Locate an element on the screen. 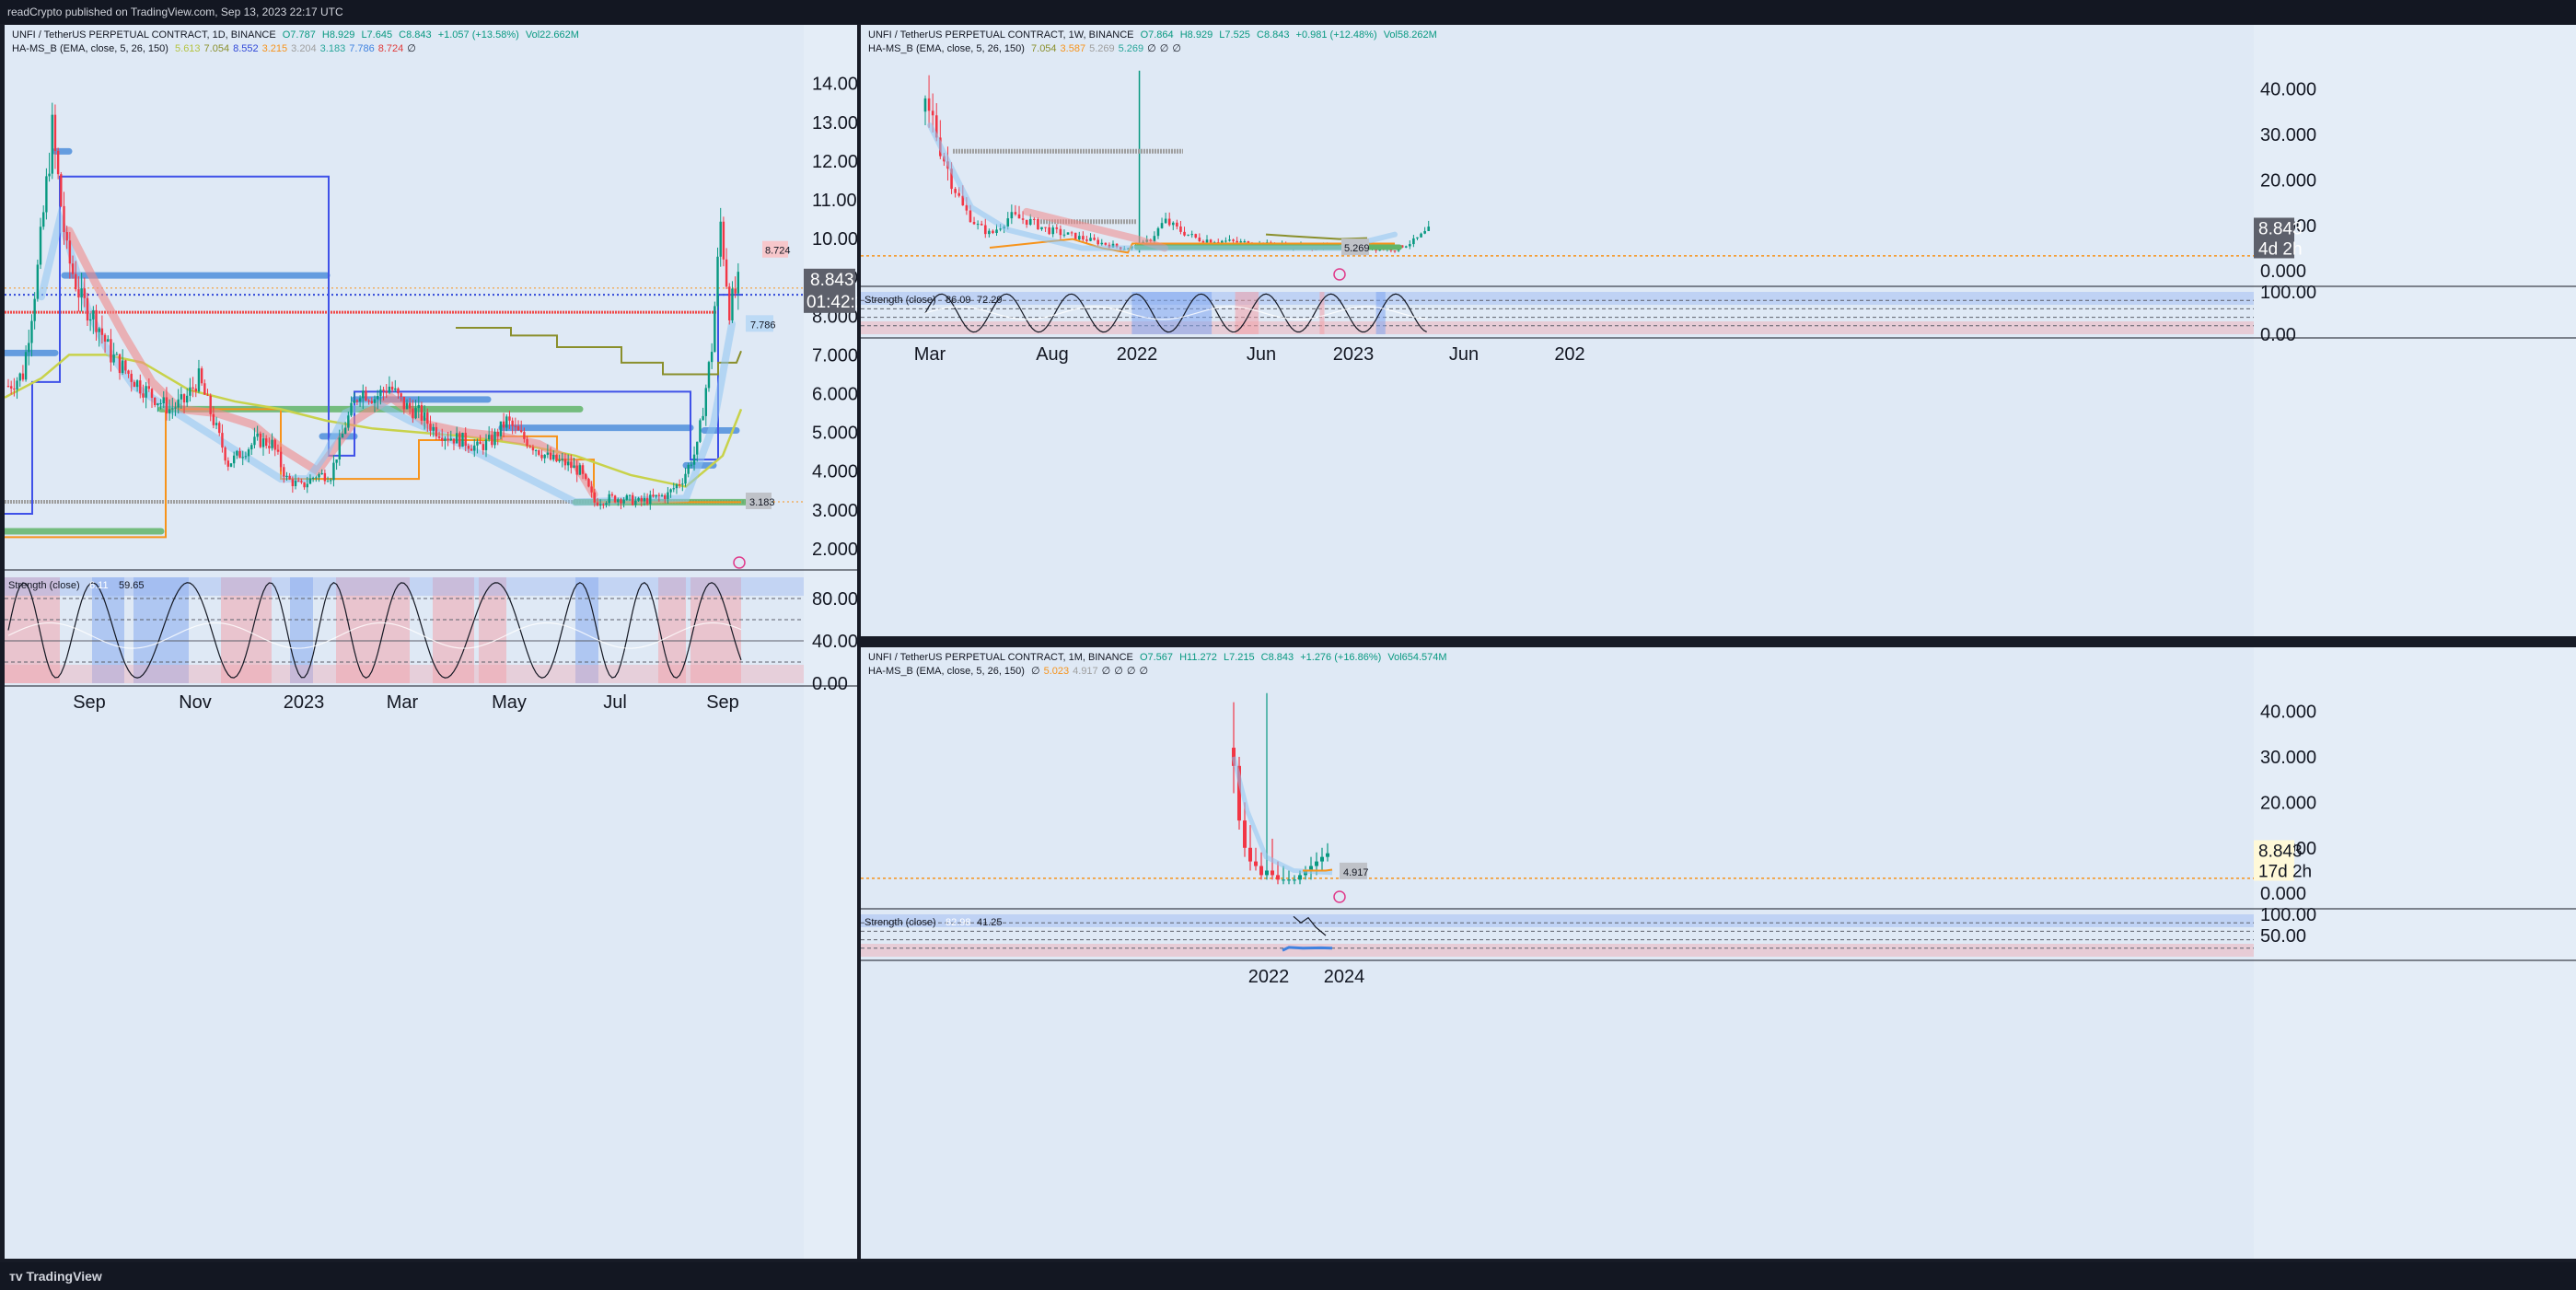 This screenshot has width=2576, height=1290. tradingview-brand: TradingView is located at coordinates (64, 1276).